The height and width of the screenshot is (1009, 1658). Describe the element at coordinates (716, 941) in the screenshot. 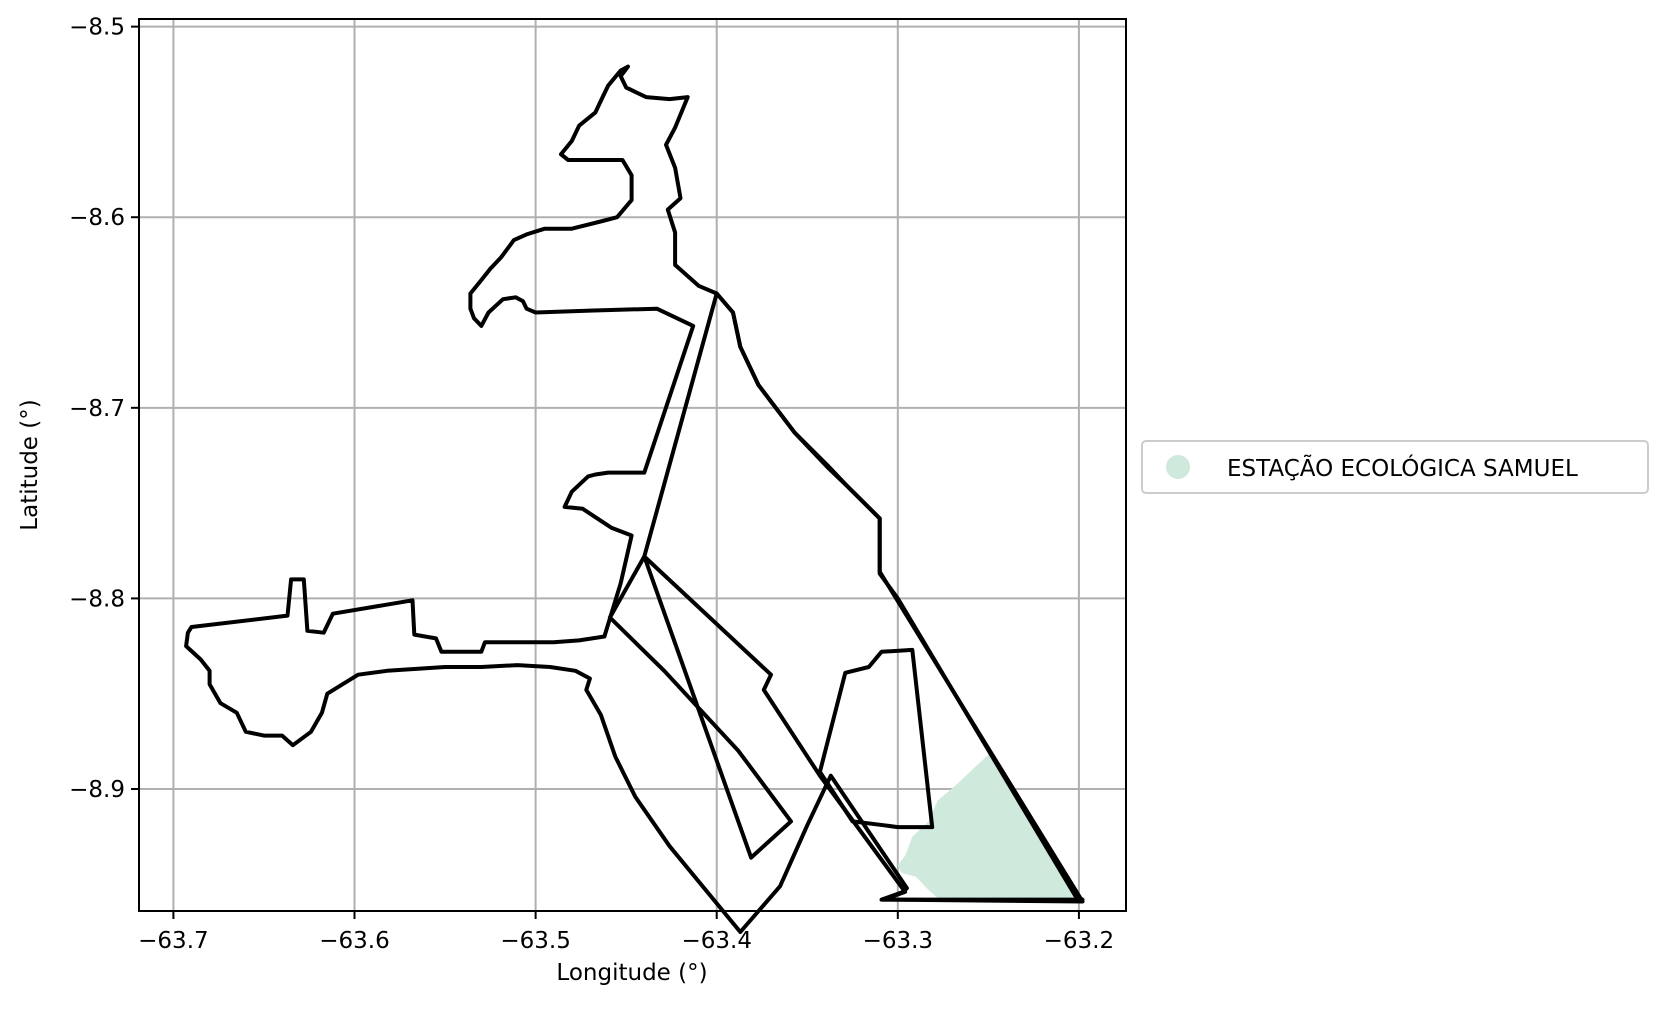

I see `x-tick-label: −63.4` at that location.